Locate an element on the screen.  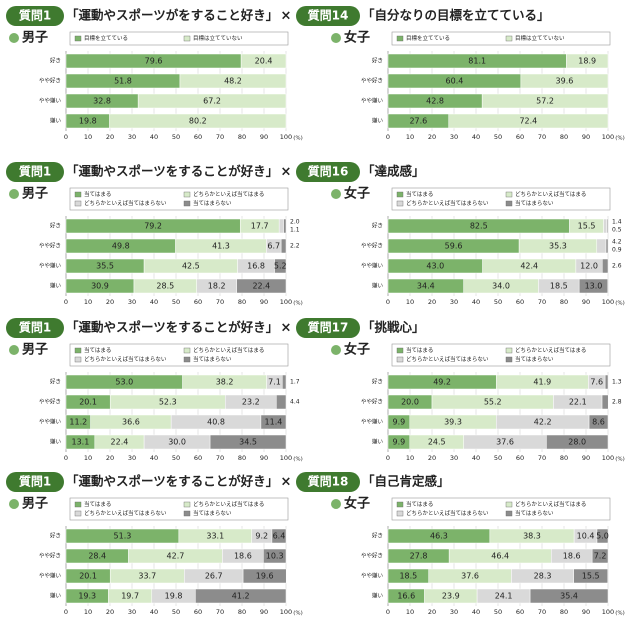
value-label: 46.4 is located at coordinates (500, 556).